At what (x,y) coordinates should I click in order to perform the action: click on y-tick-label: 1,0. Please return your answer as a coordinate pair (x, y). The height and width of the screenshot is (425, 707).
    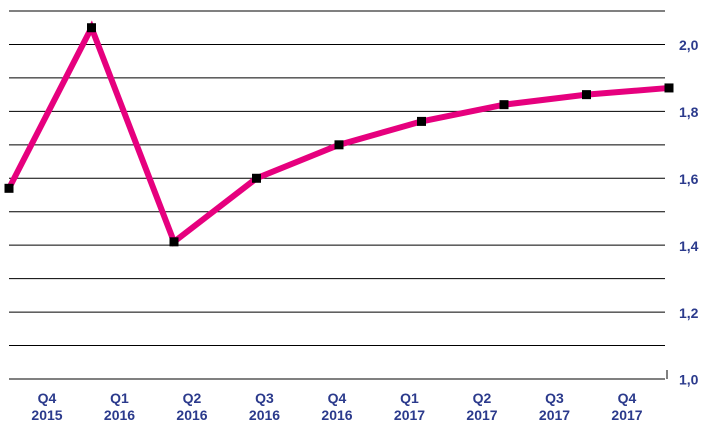
    Looking at the image, I should click on (689, 380).